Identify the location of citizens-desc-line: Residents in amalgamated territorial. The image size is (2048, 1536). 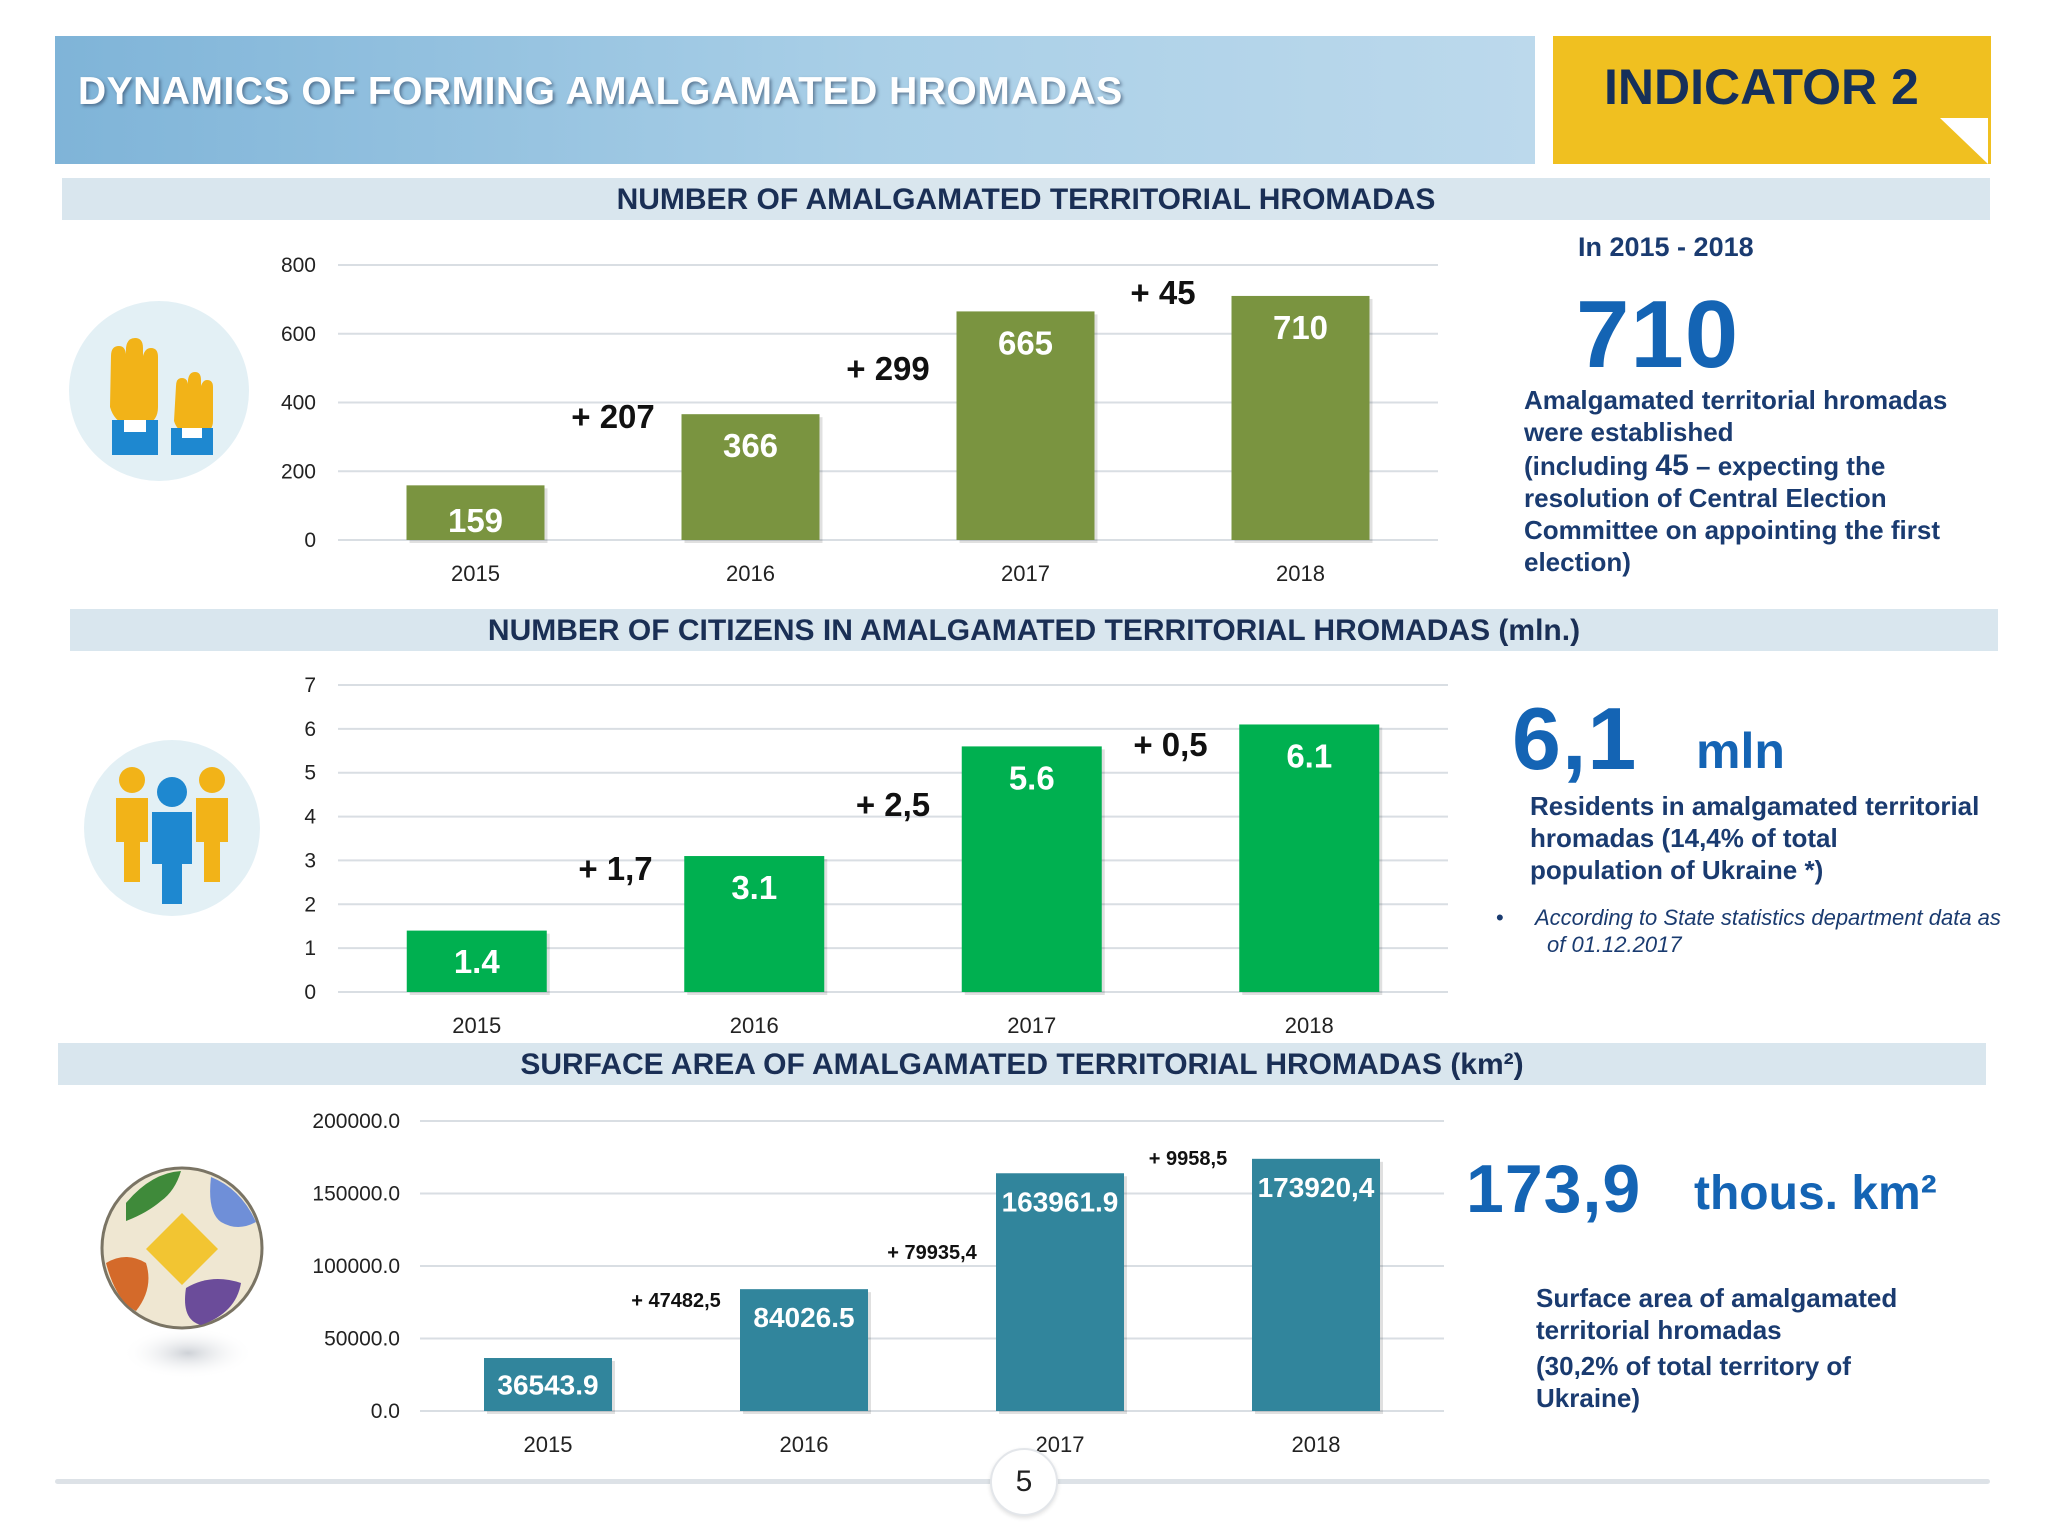
(1755, 806).